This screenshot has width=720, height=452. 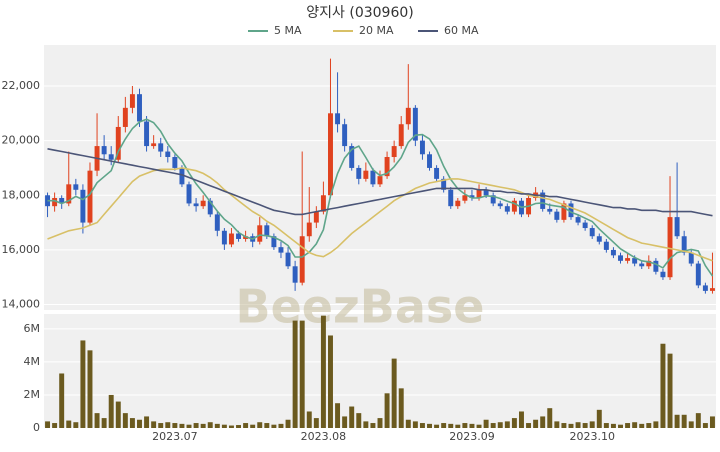 I want to click on y-tick-label: 2M, so click(x=32, y=394).